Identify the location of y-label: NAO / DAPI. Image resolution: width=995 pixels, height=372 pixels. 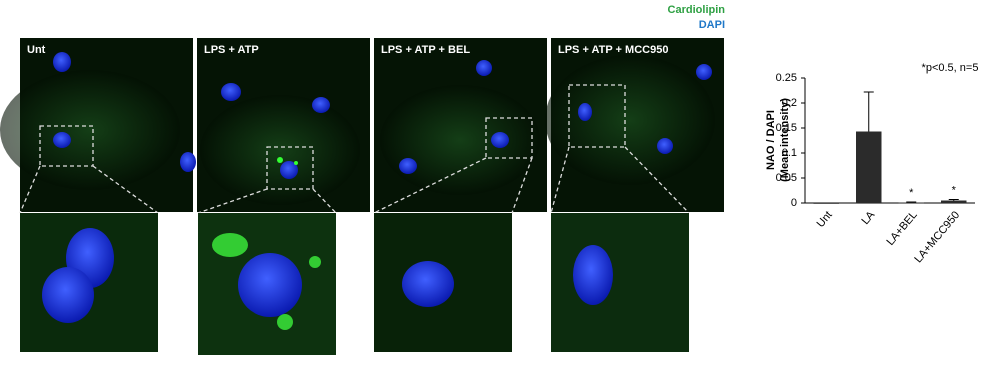
(771, 140).